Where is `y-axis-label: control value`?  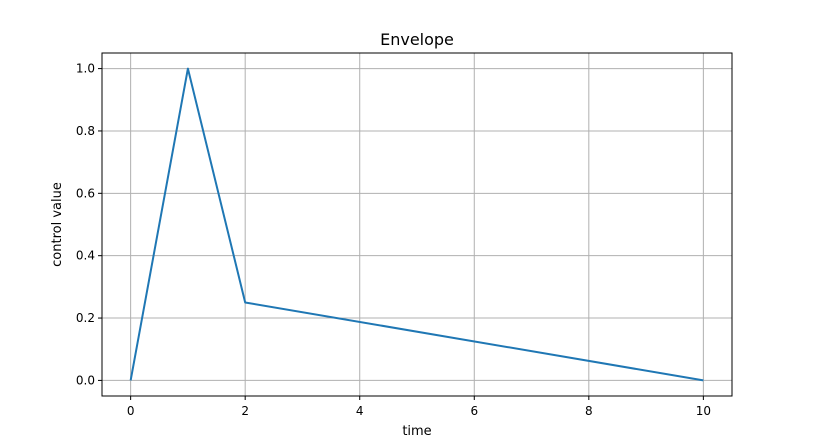
y-axis-label: control value is located at coordinates (57, 224).